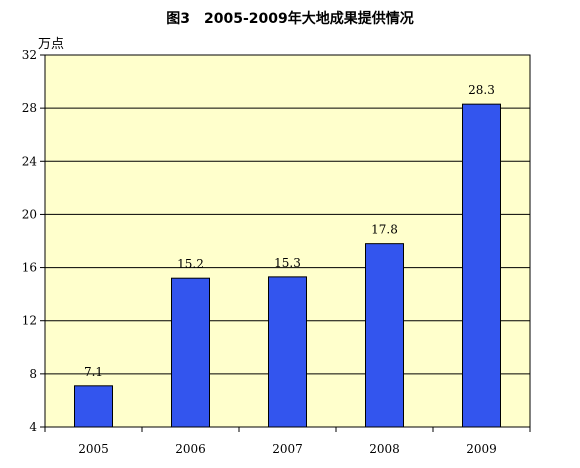 Image resolution: width=580 pixels, height=468 pixels. Describe the element at coordinates (190, 264) in the screenshot. I see `data-label: 15.2` at that location.